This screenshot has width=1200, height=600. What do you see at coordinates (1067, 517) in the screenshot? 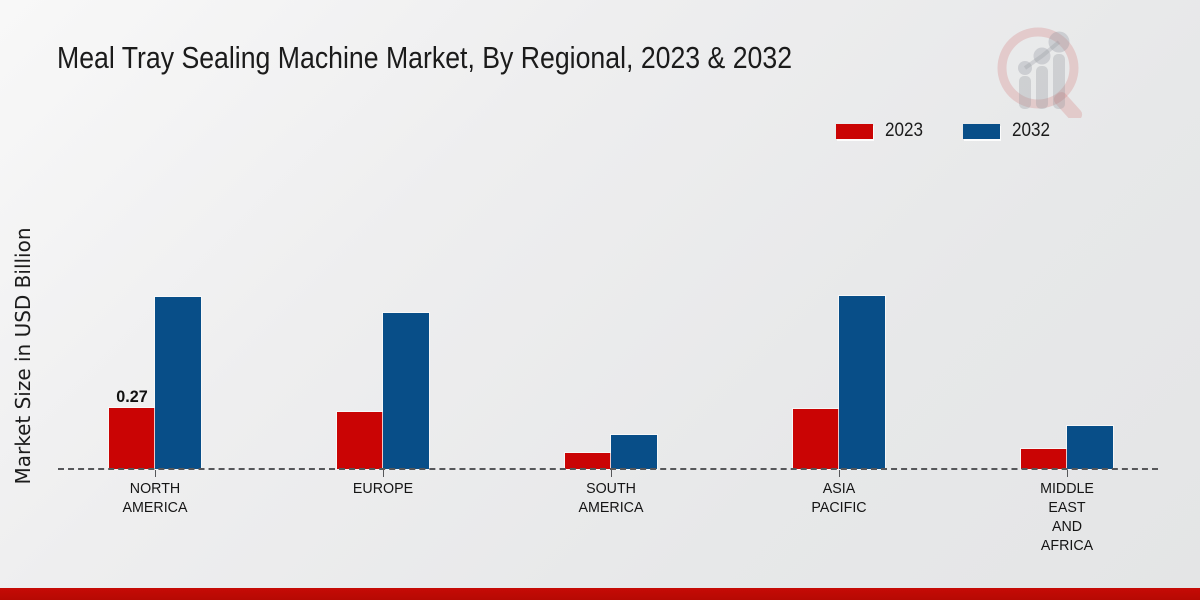
I see `x-axis-label-middle-east-and-africa: MIDDLE EAST AND AFRICA` at bounding box center [1067, 517].